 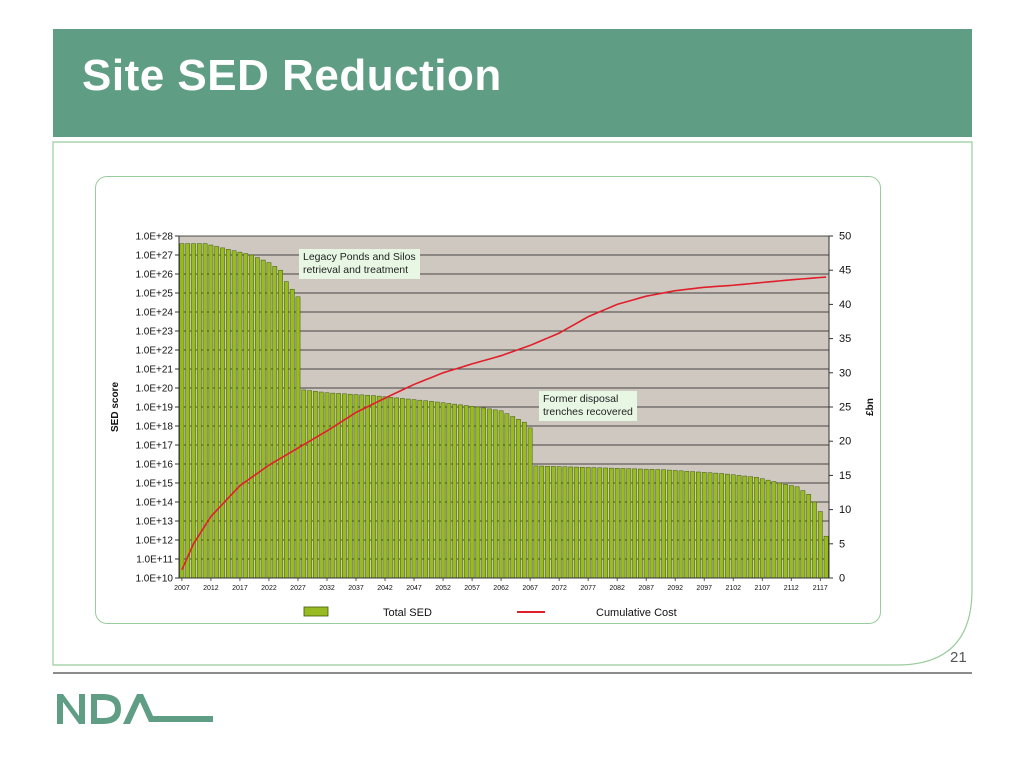 I want to click on y-tick-label: 1.0E+24, so click(x=154, y=313).